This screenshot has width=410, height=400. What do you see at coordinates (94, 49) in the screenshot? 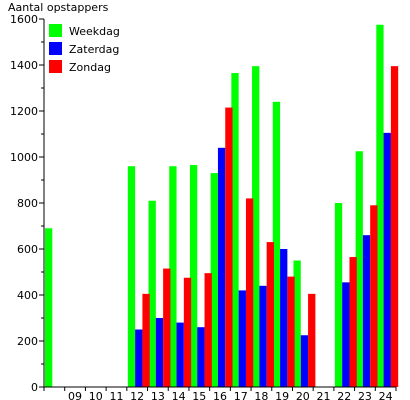
I see `legend-label-zaterdag: Zaterdag` at bounding box center [94, 49].